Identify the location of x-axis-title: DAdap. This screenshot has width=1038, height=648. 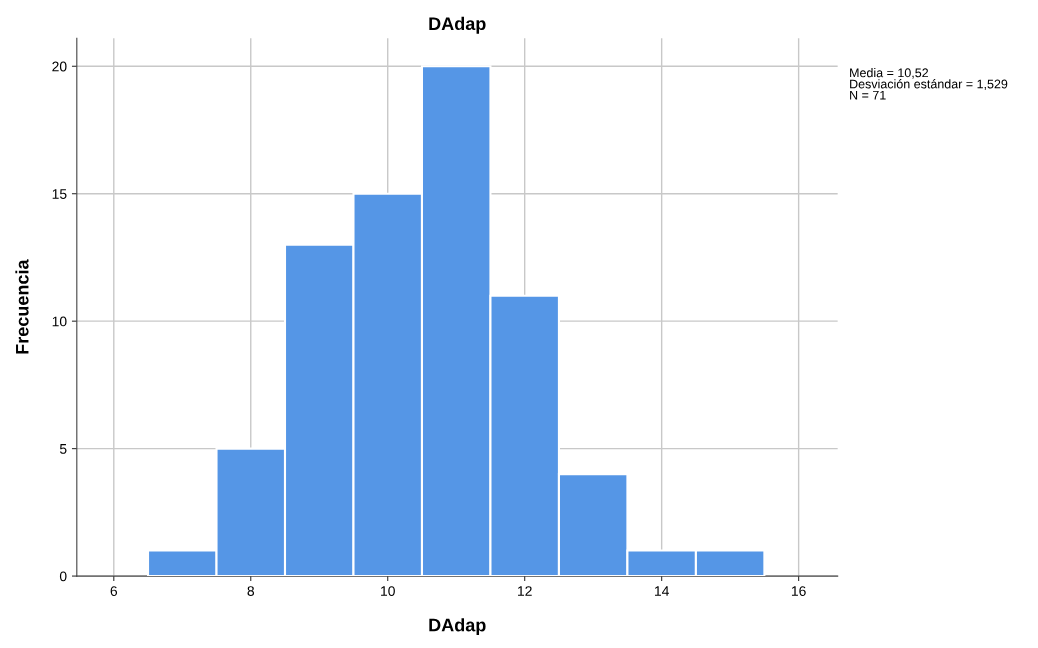
(457, 627).